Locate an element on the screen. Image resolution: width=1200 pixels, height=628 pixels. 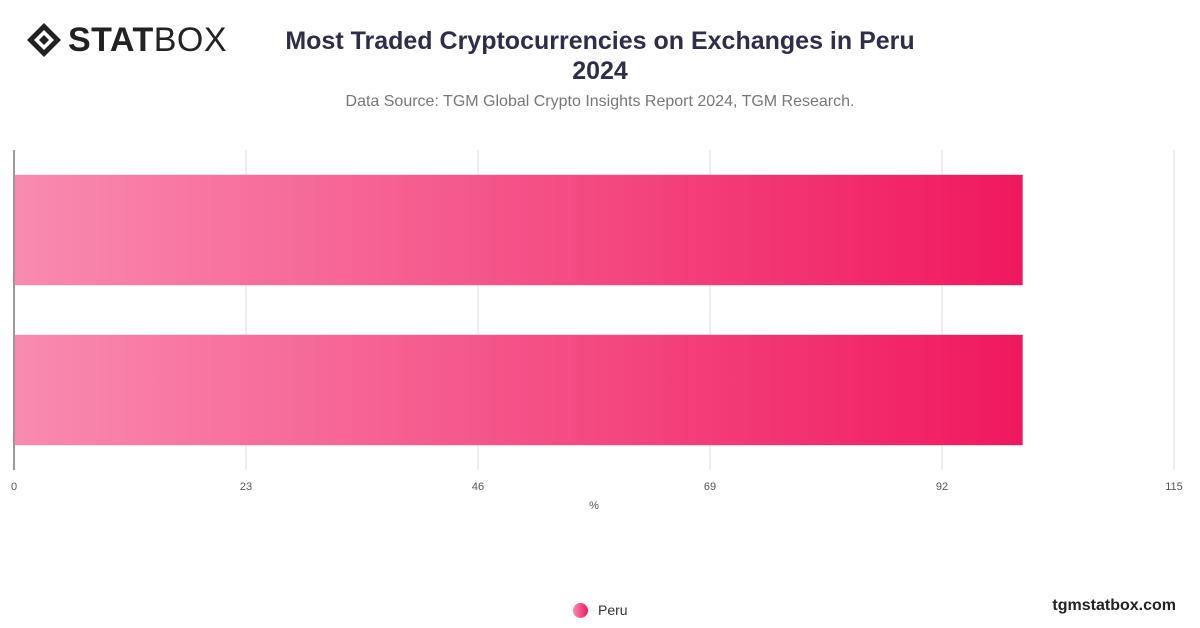
x-tick-label: 0 is located at coordinates (14, 487).